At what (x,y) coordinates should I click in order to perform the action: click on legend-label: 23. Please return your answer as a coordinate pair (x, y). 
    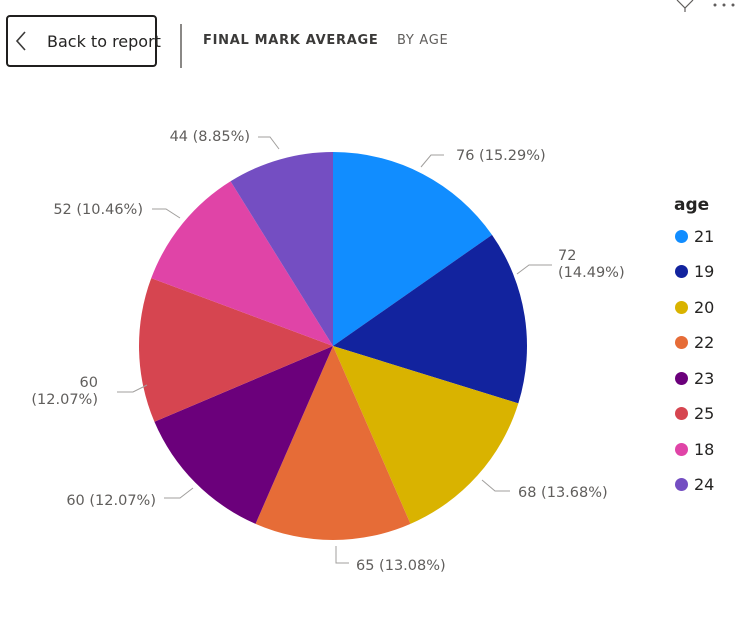
    Looking at the image, I should click on (704, 378).